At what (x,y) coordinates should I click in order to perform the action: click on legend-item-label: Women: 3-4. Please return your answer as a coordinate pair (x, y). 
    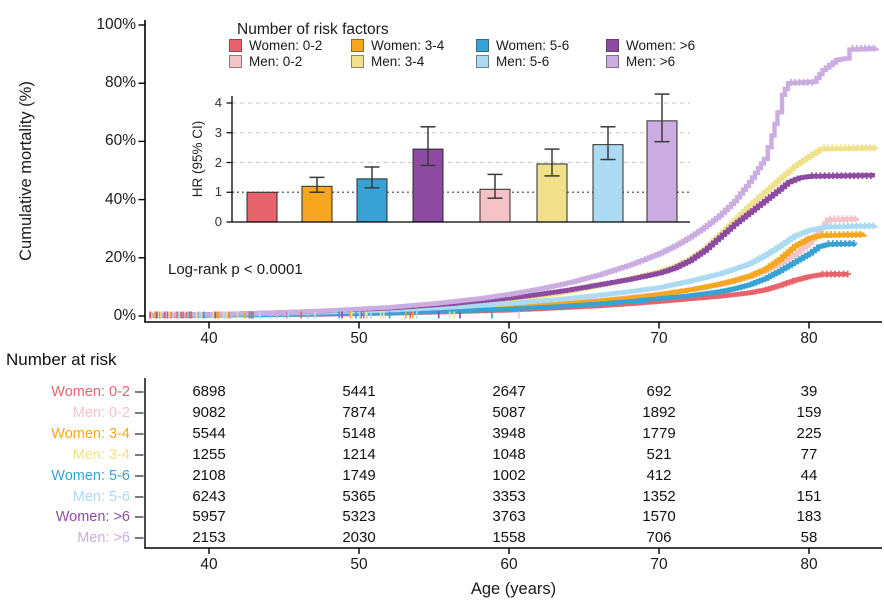
    Looking at the image, I should click on (408, 45).